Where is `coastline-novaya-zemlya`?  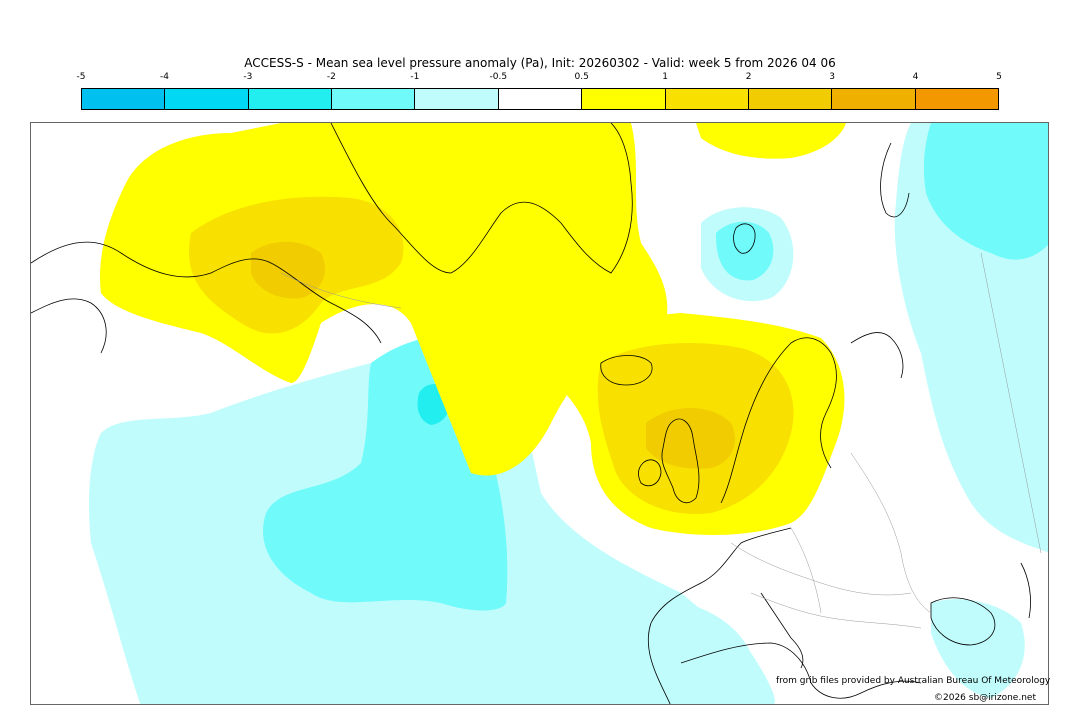 coastline-novaya-zemlya is located at coordinates (895, 180).